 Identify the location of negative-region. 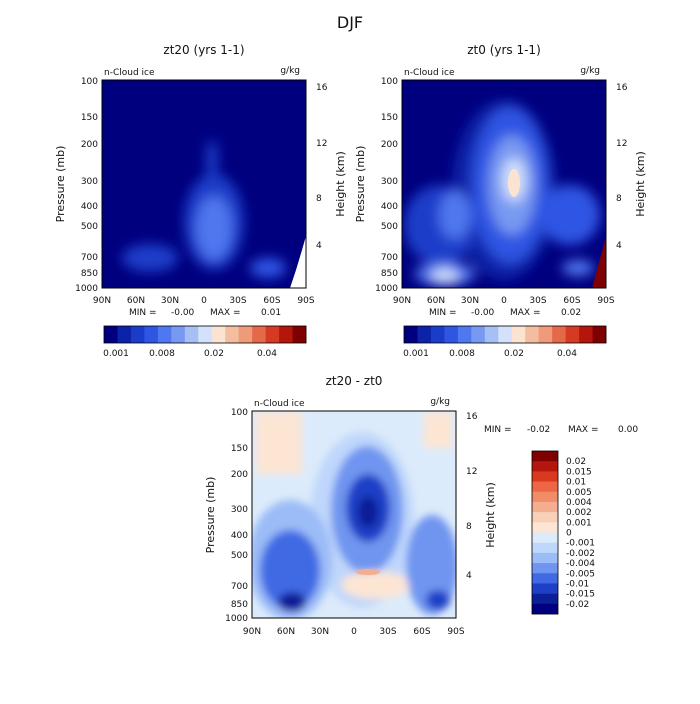
(290, 570).